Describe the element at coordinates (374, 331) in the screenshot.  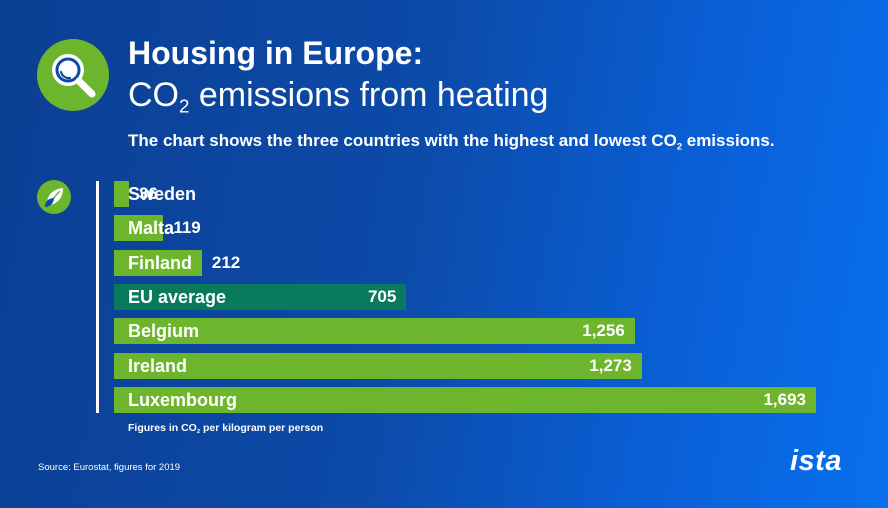
I see `bar-belgium` at that location.